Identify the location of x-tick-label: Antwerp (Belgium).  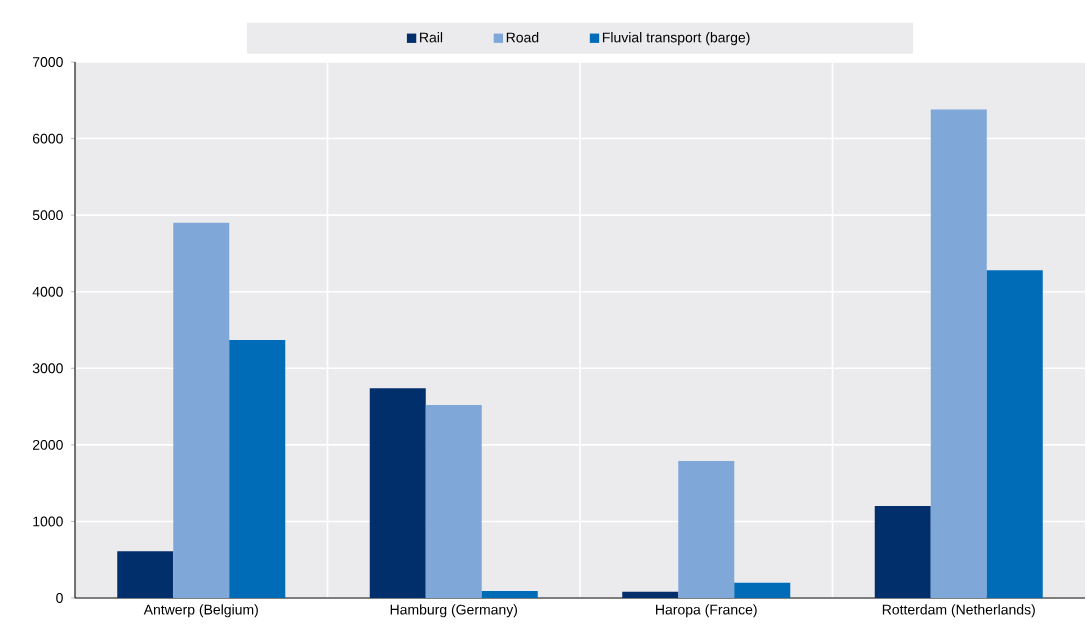
(200, 611).